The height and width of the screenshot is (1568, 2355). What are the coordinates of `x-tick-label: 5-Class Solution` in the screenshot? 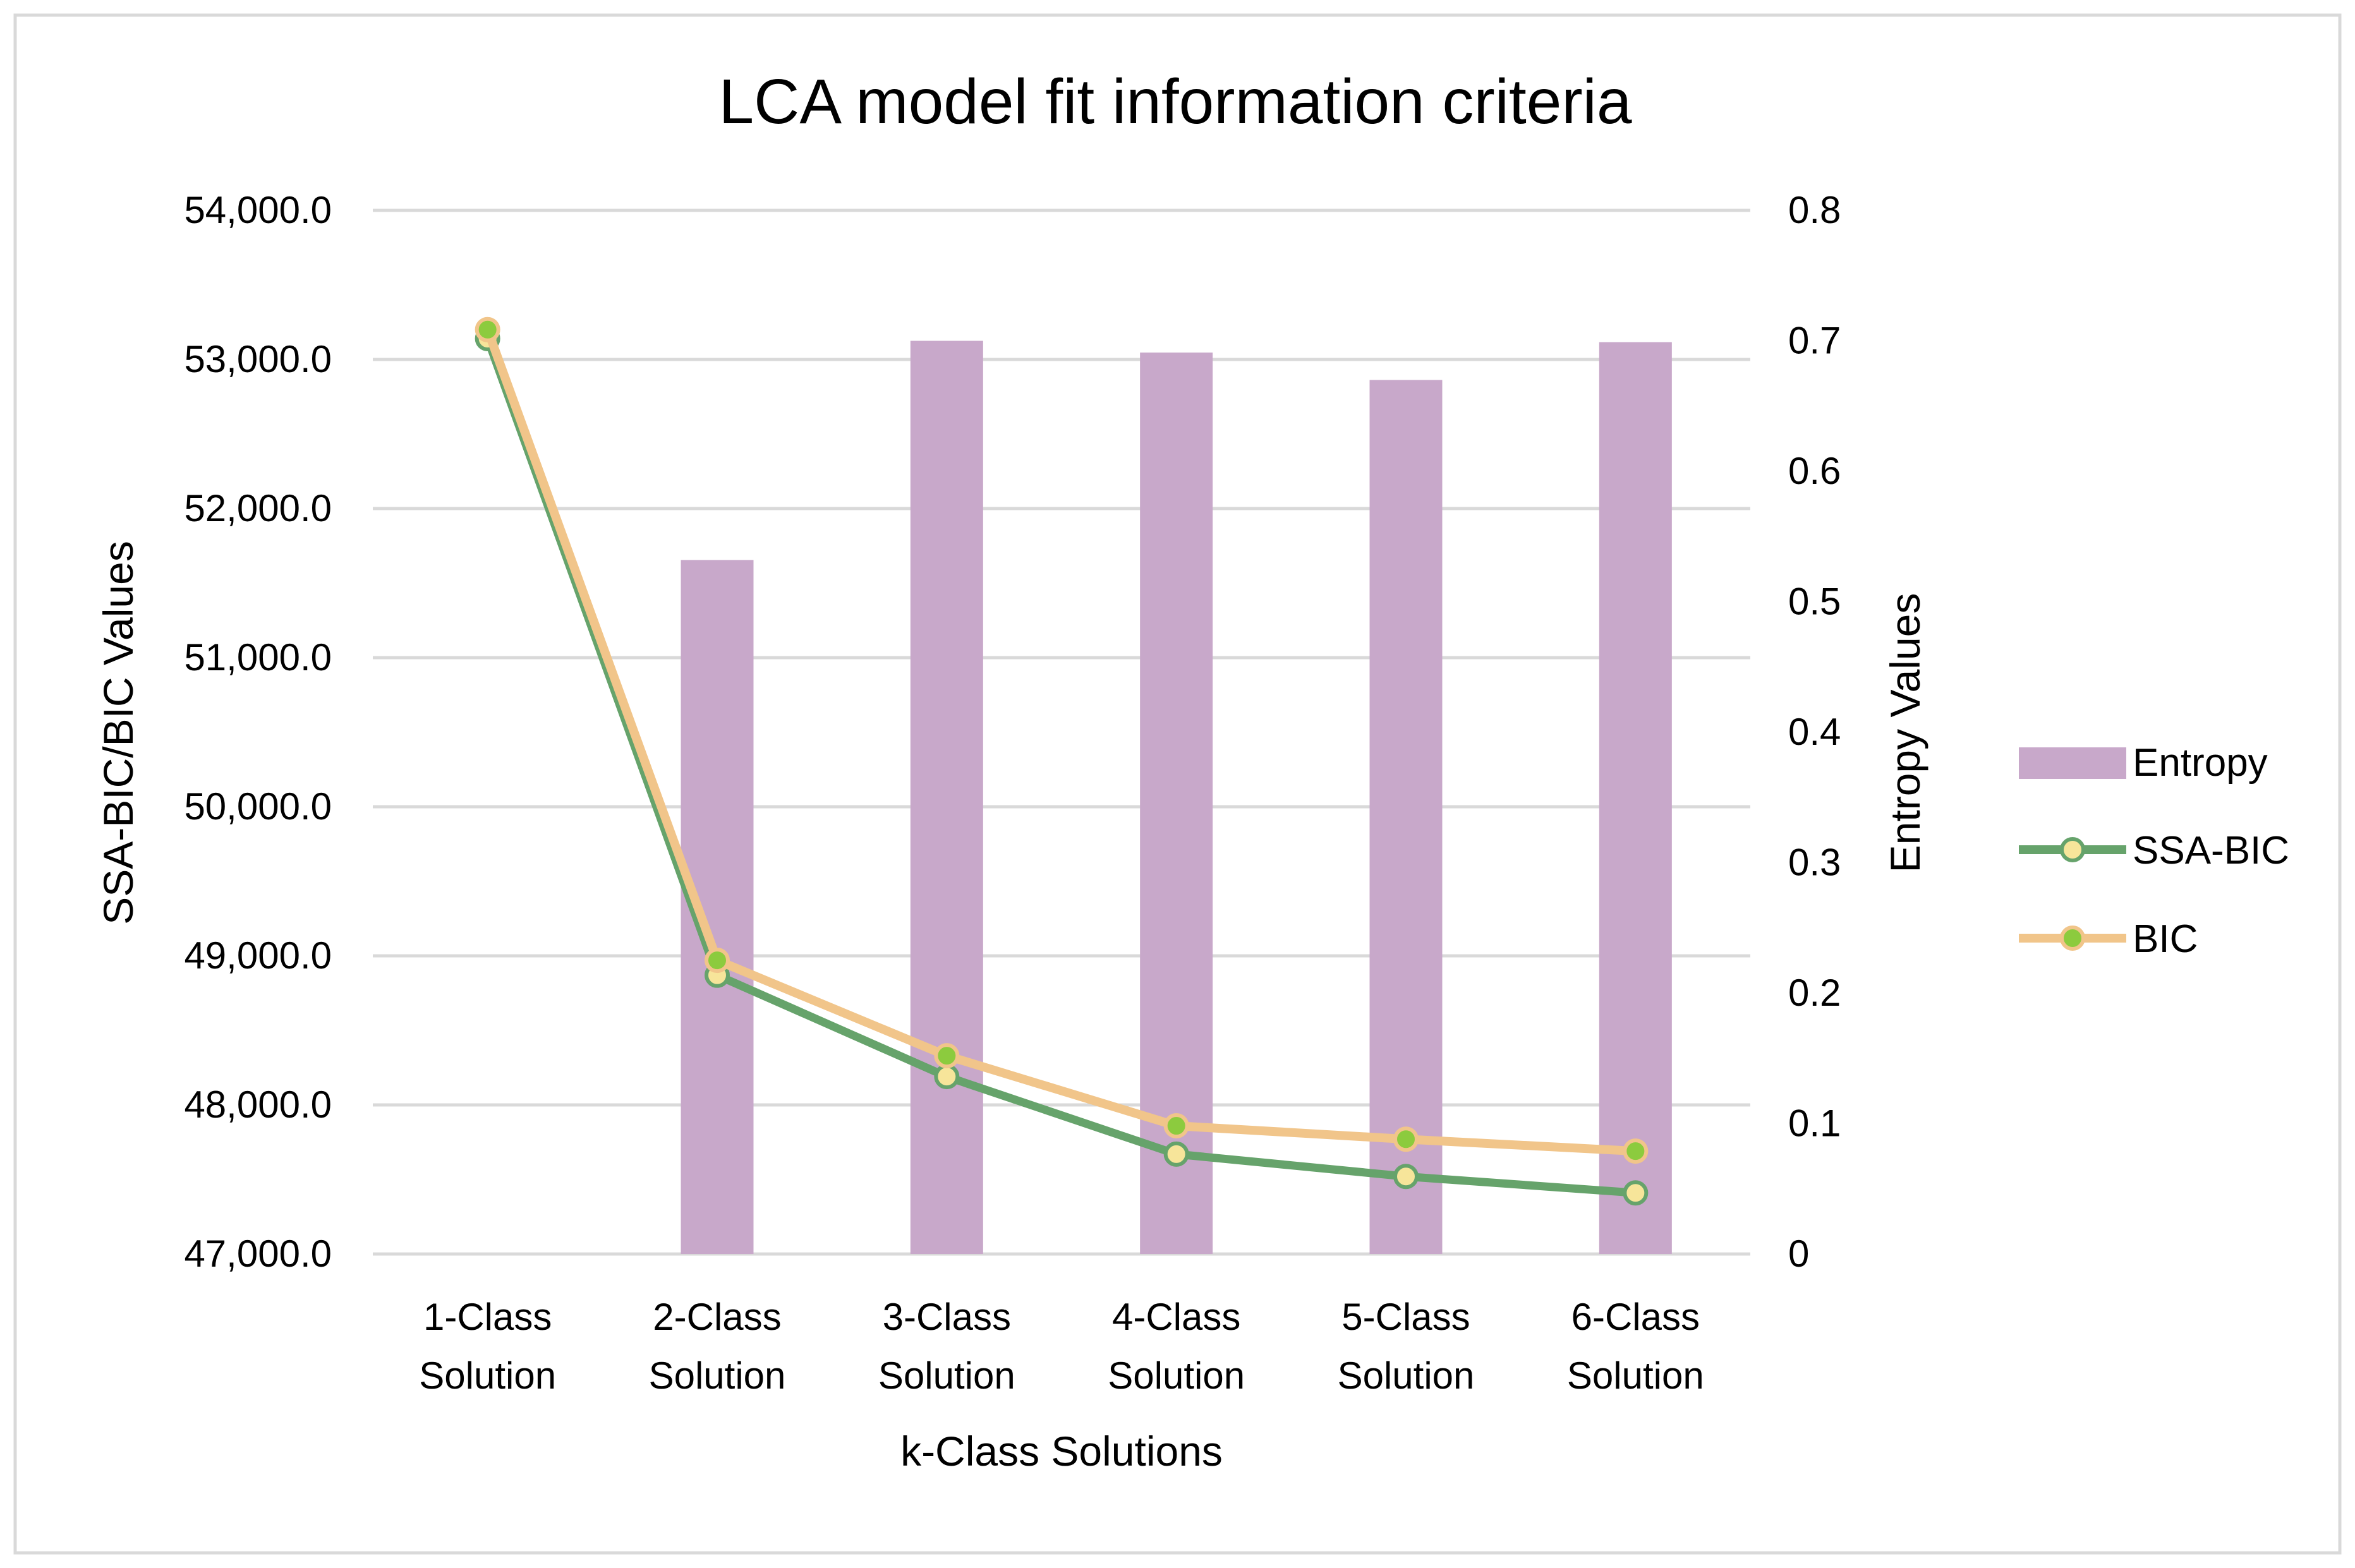 It's located at (1406, 1346).